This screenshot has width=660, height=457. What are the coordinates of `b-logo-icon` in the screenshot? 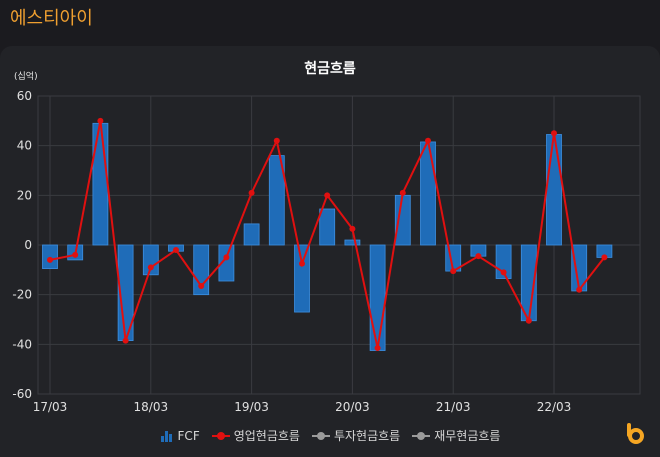 It's located at (635, 433).